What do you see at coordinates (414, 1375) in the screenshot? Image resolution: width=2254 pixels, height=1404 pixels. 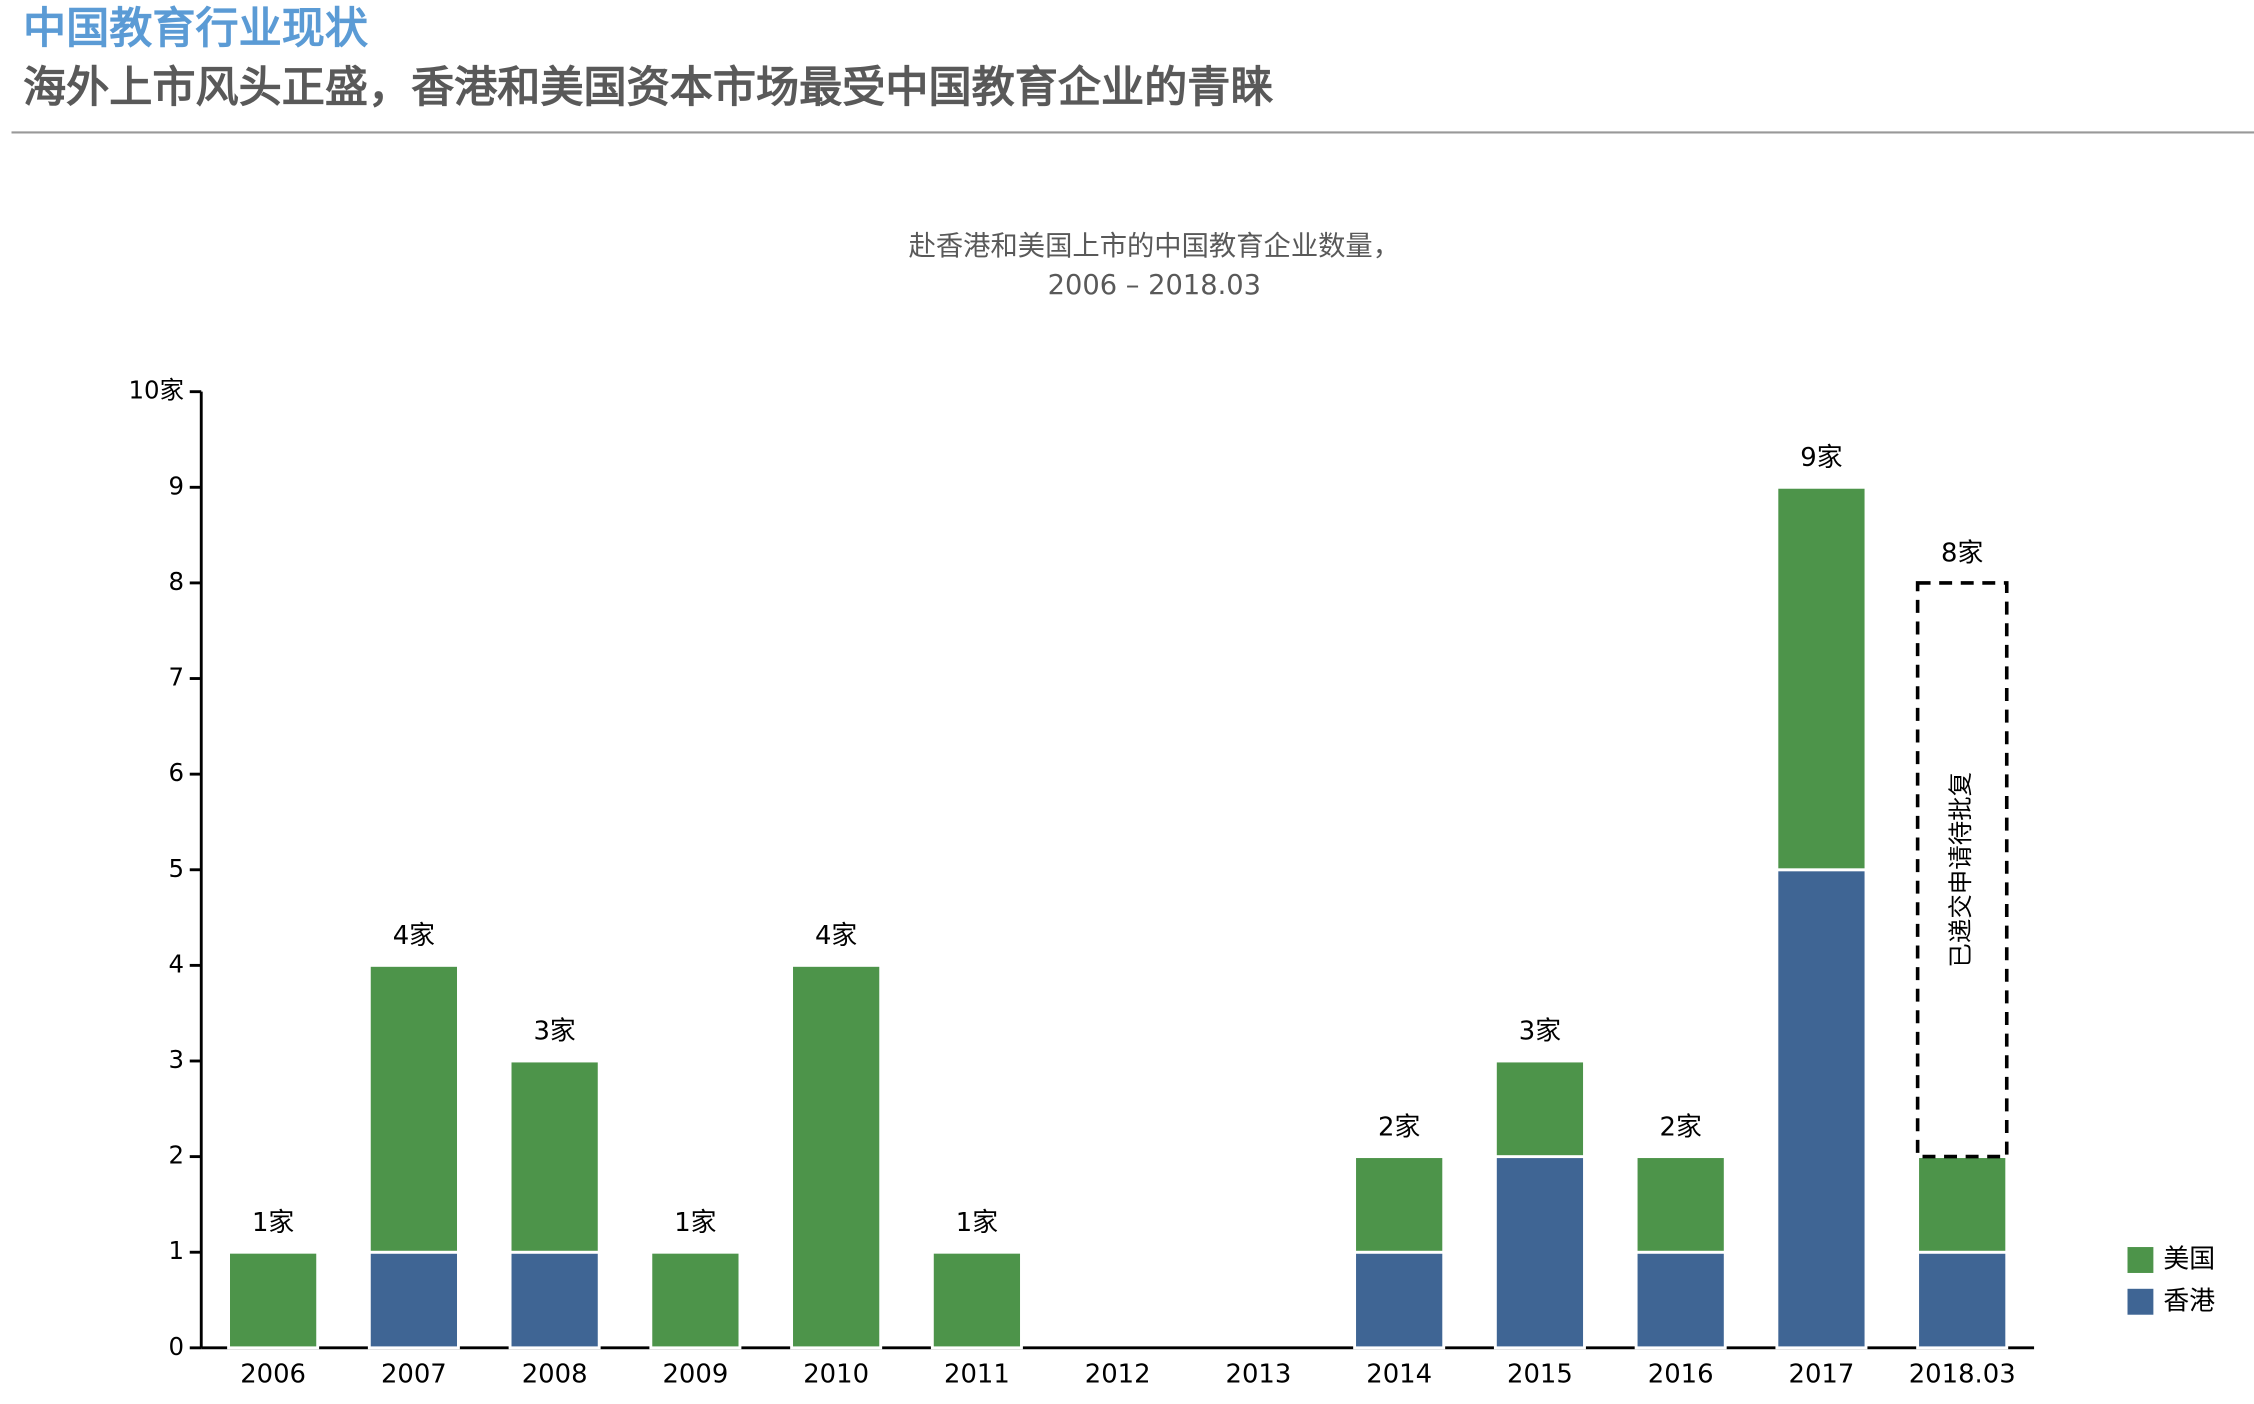 I see `x-tick-label: 2007` at bounding box center [414, 1375].